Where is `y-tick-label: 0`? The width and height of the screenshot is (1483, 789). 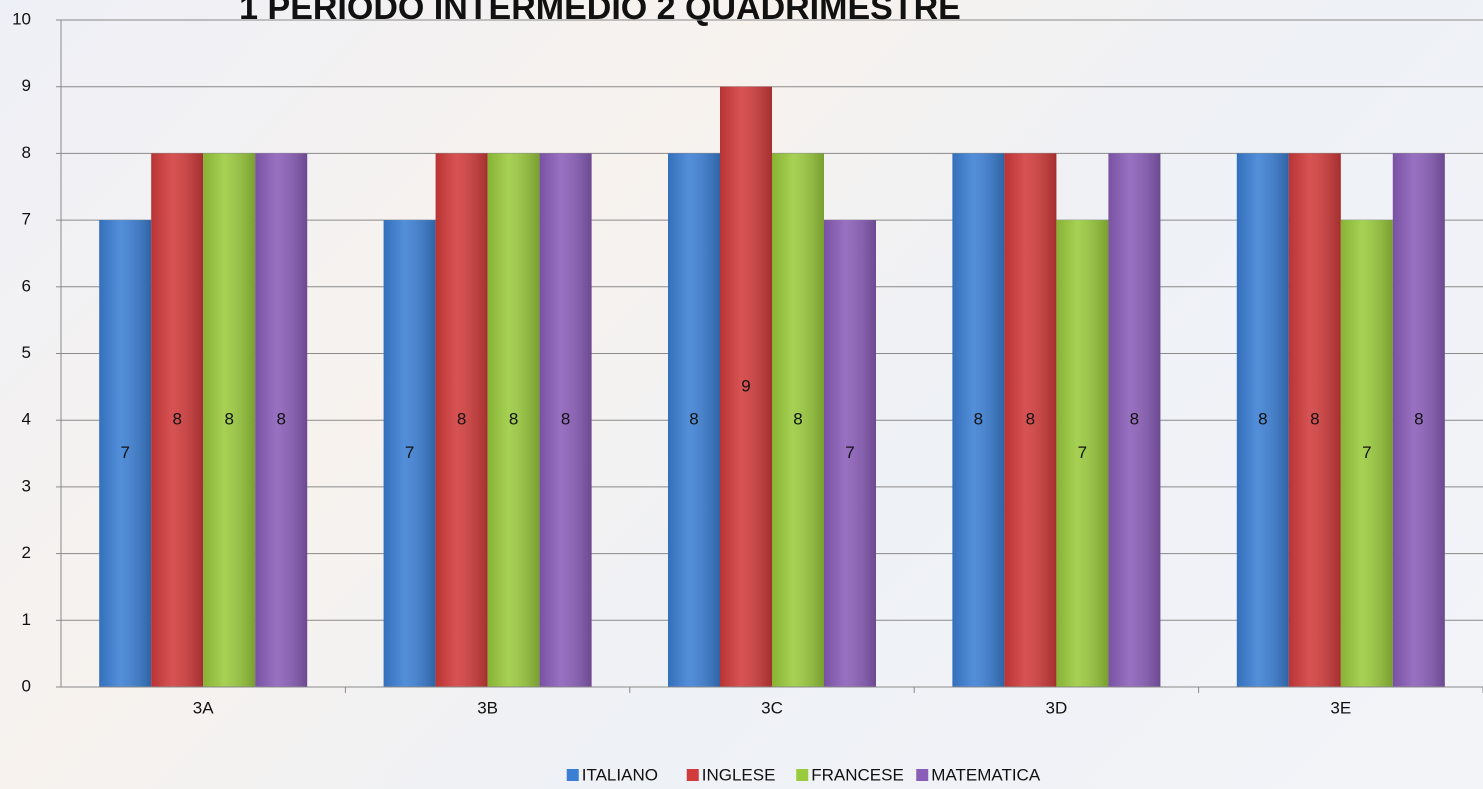
y-tick-label: 0 is located at coordinates (26, 685).